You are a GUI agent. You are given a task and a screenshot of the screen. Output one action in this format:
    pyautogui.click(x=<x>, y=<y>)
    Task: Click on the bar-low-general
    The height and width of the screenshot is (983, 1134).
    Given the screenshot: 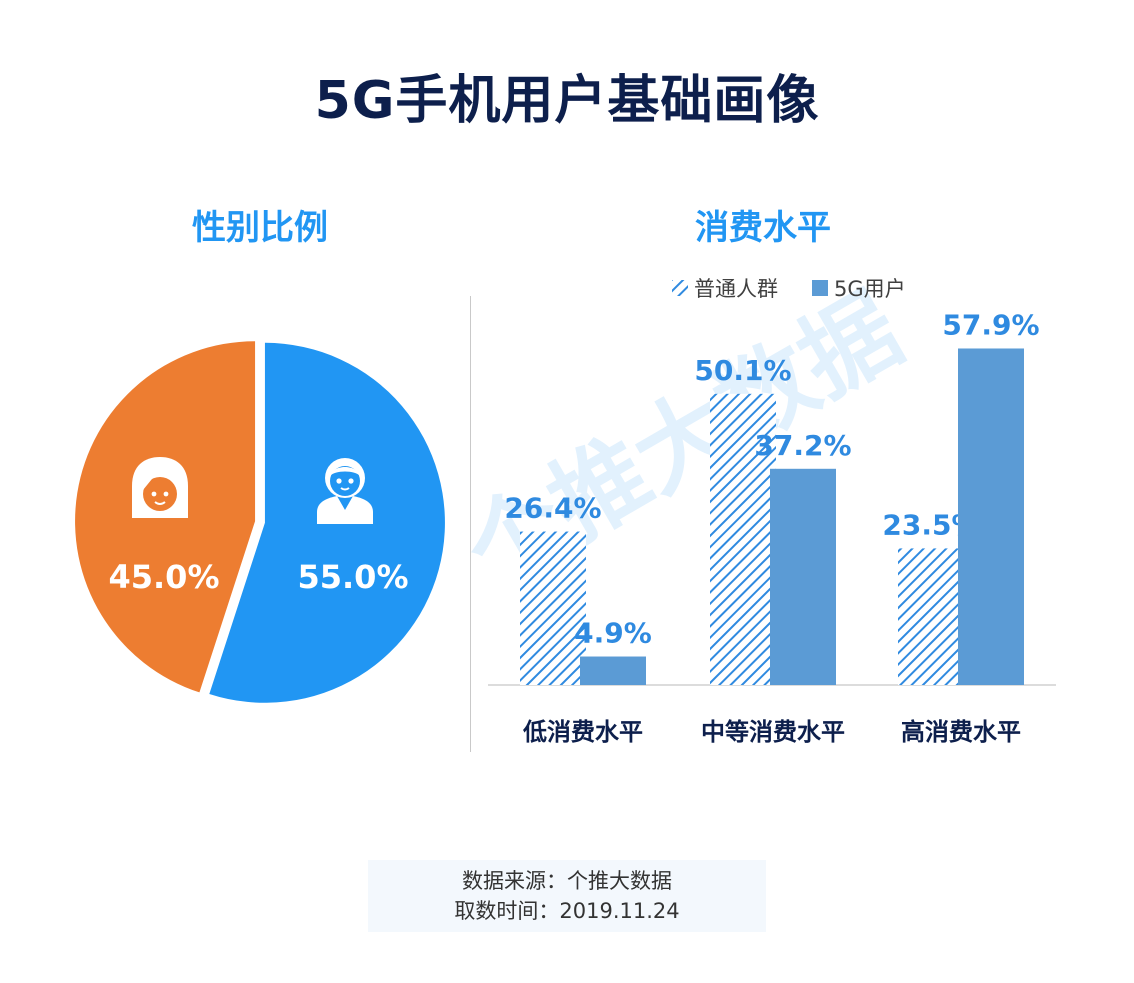 What is the action you would take?
    pyautogui.click(x=553, y=608)
    